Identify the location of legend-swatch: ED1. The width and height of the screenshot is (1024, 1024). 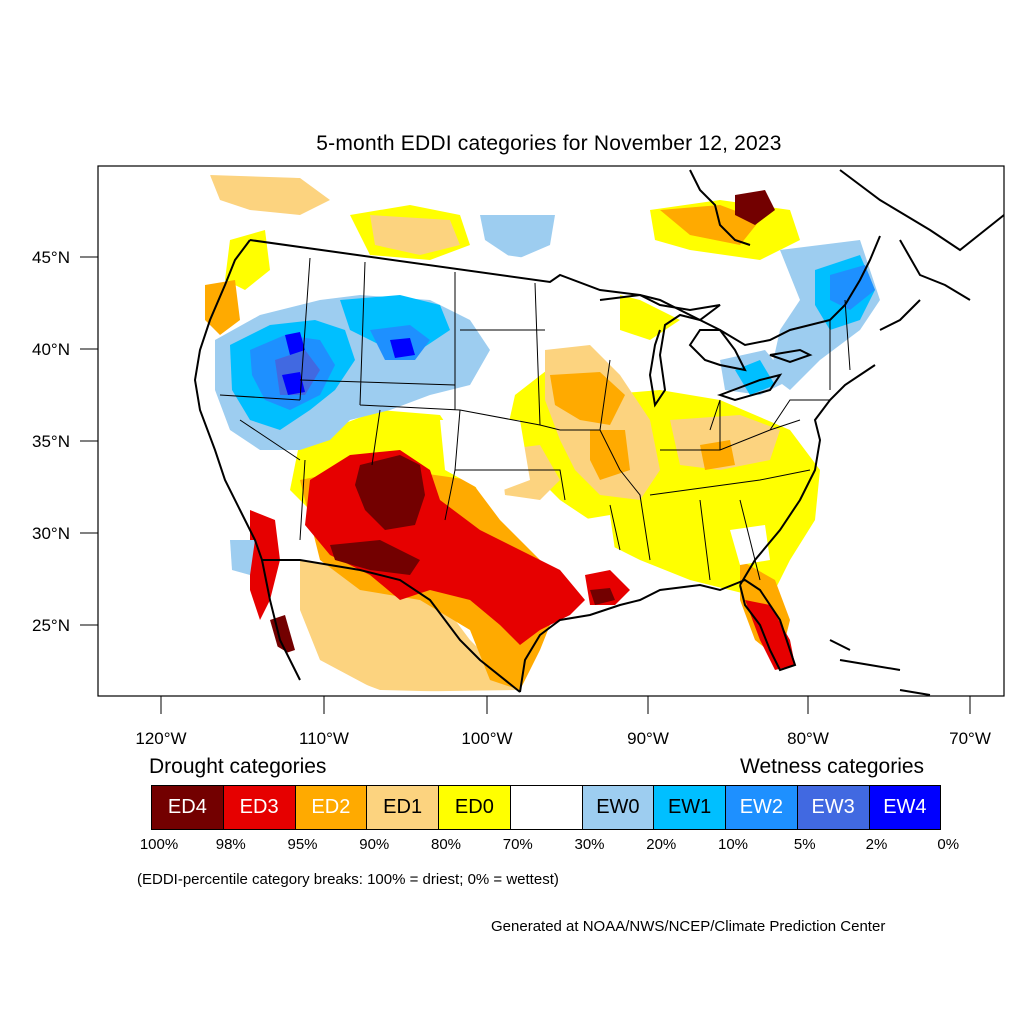
(402, 807).